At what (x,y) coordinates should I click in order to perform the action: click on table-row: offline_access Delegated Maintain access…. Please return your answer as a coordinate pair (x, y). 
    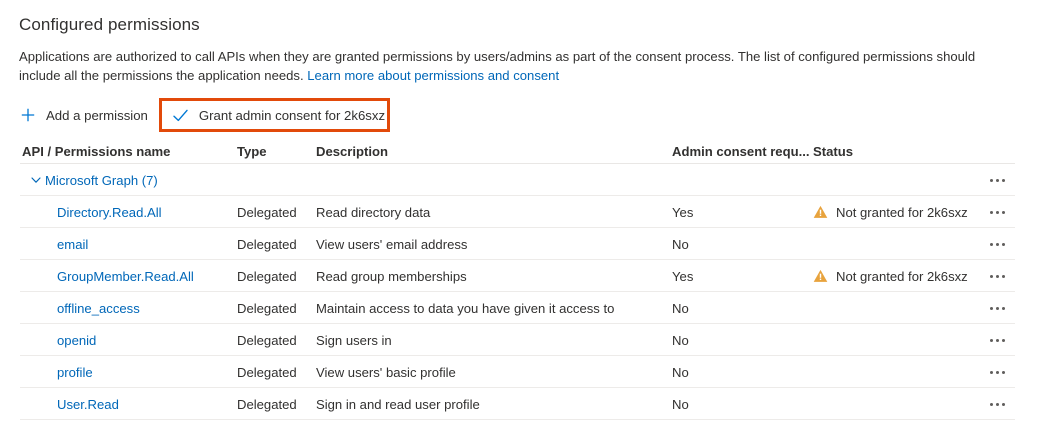
    Looking at the image, I should click on (530, 308).